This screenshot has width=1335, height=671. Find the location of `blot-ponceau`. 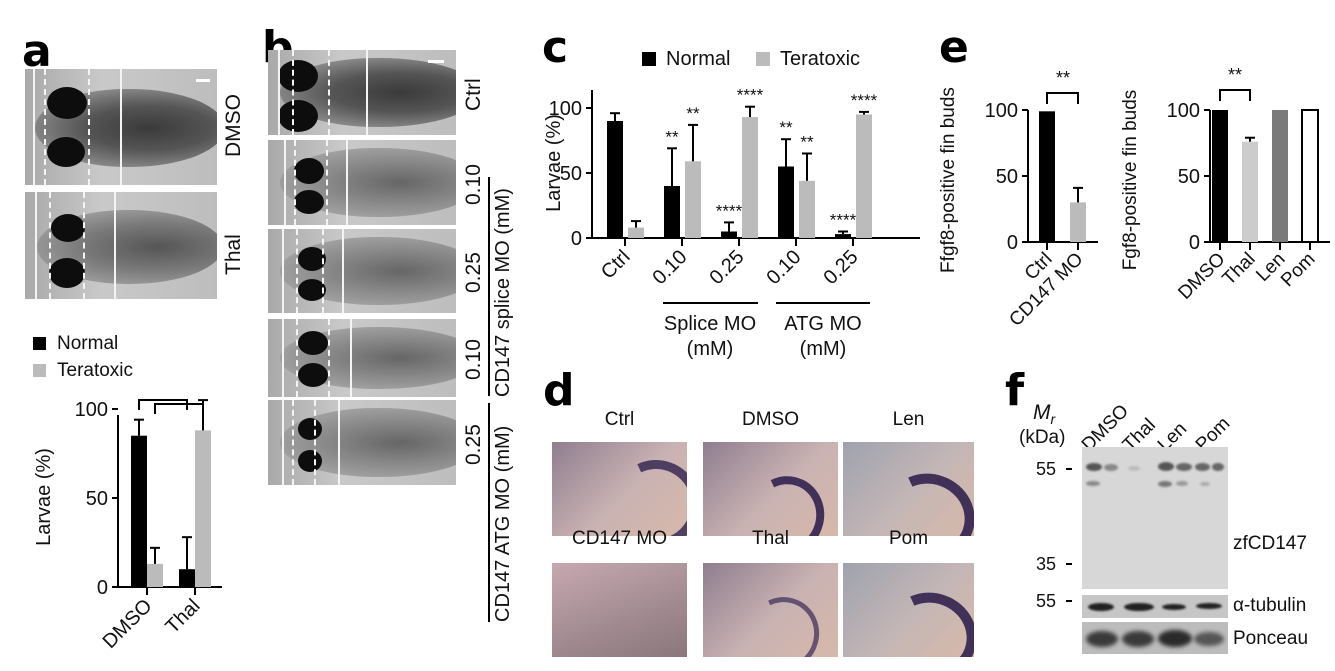

blot-ponceau is located at coordinates (1155, 638).